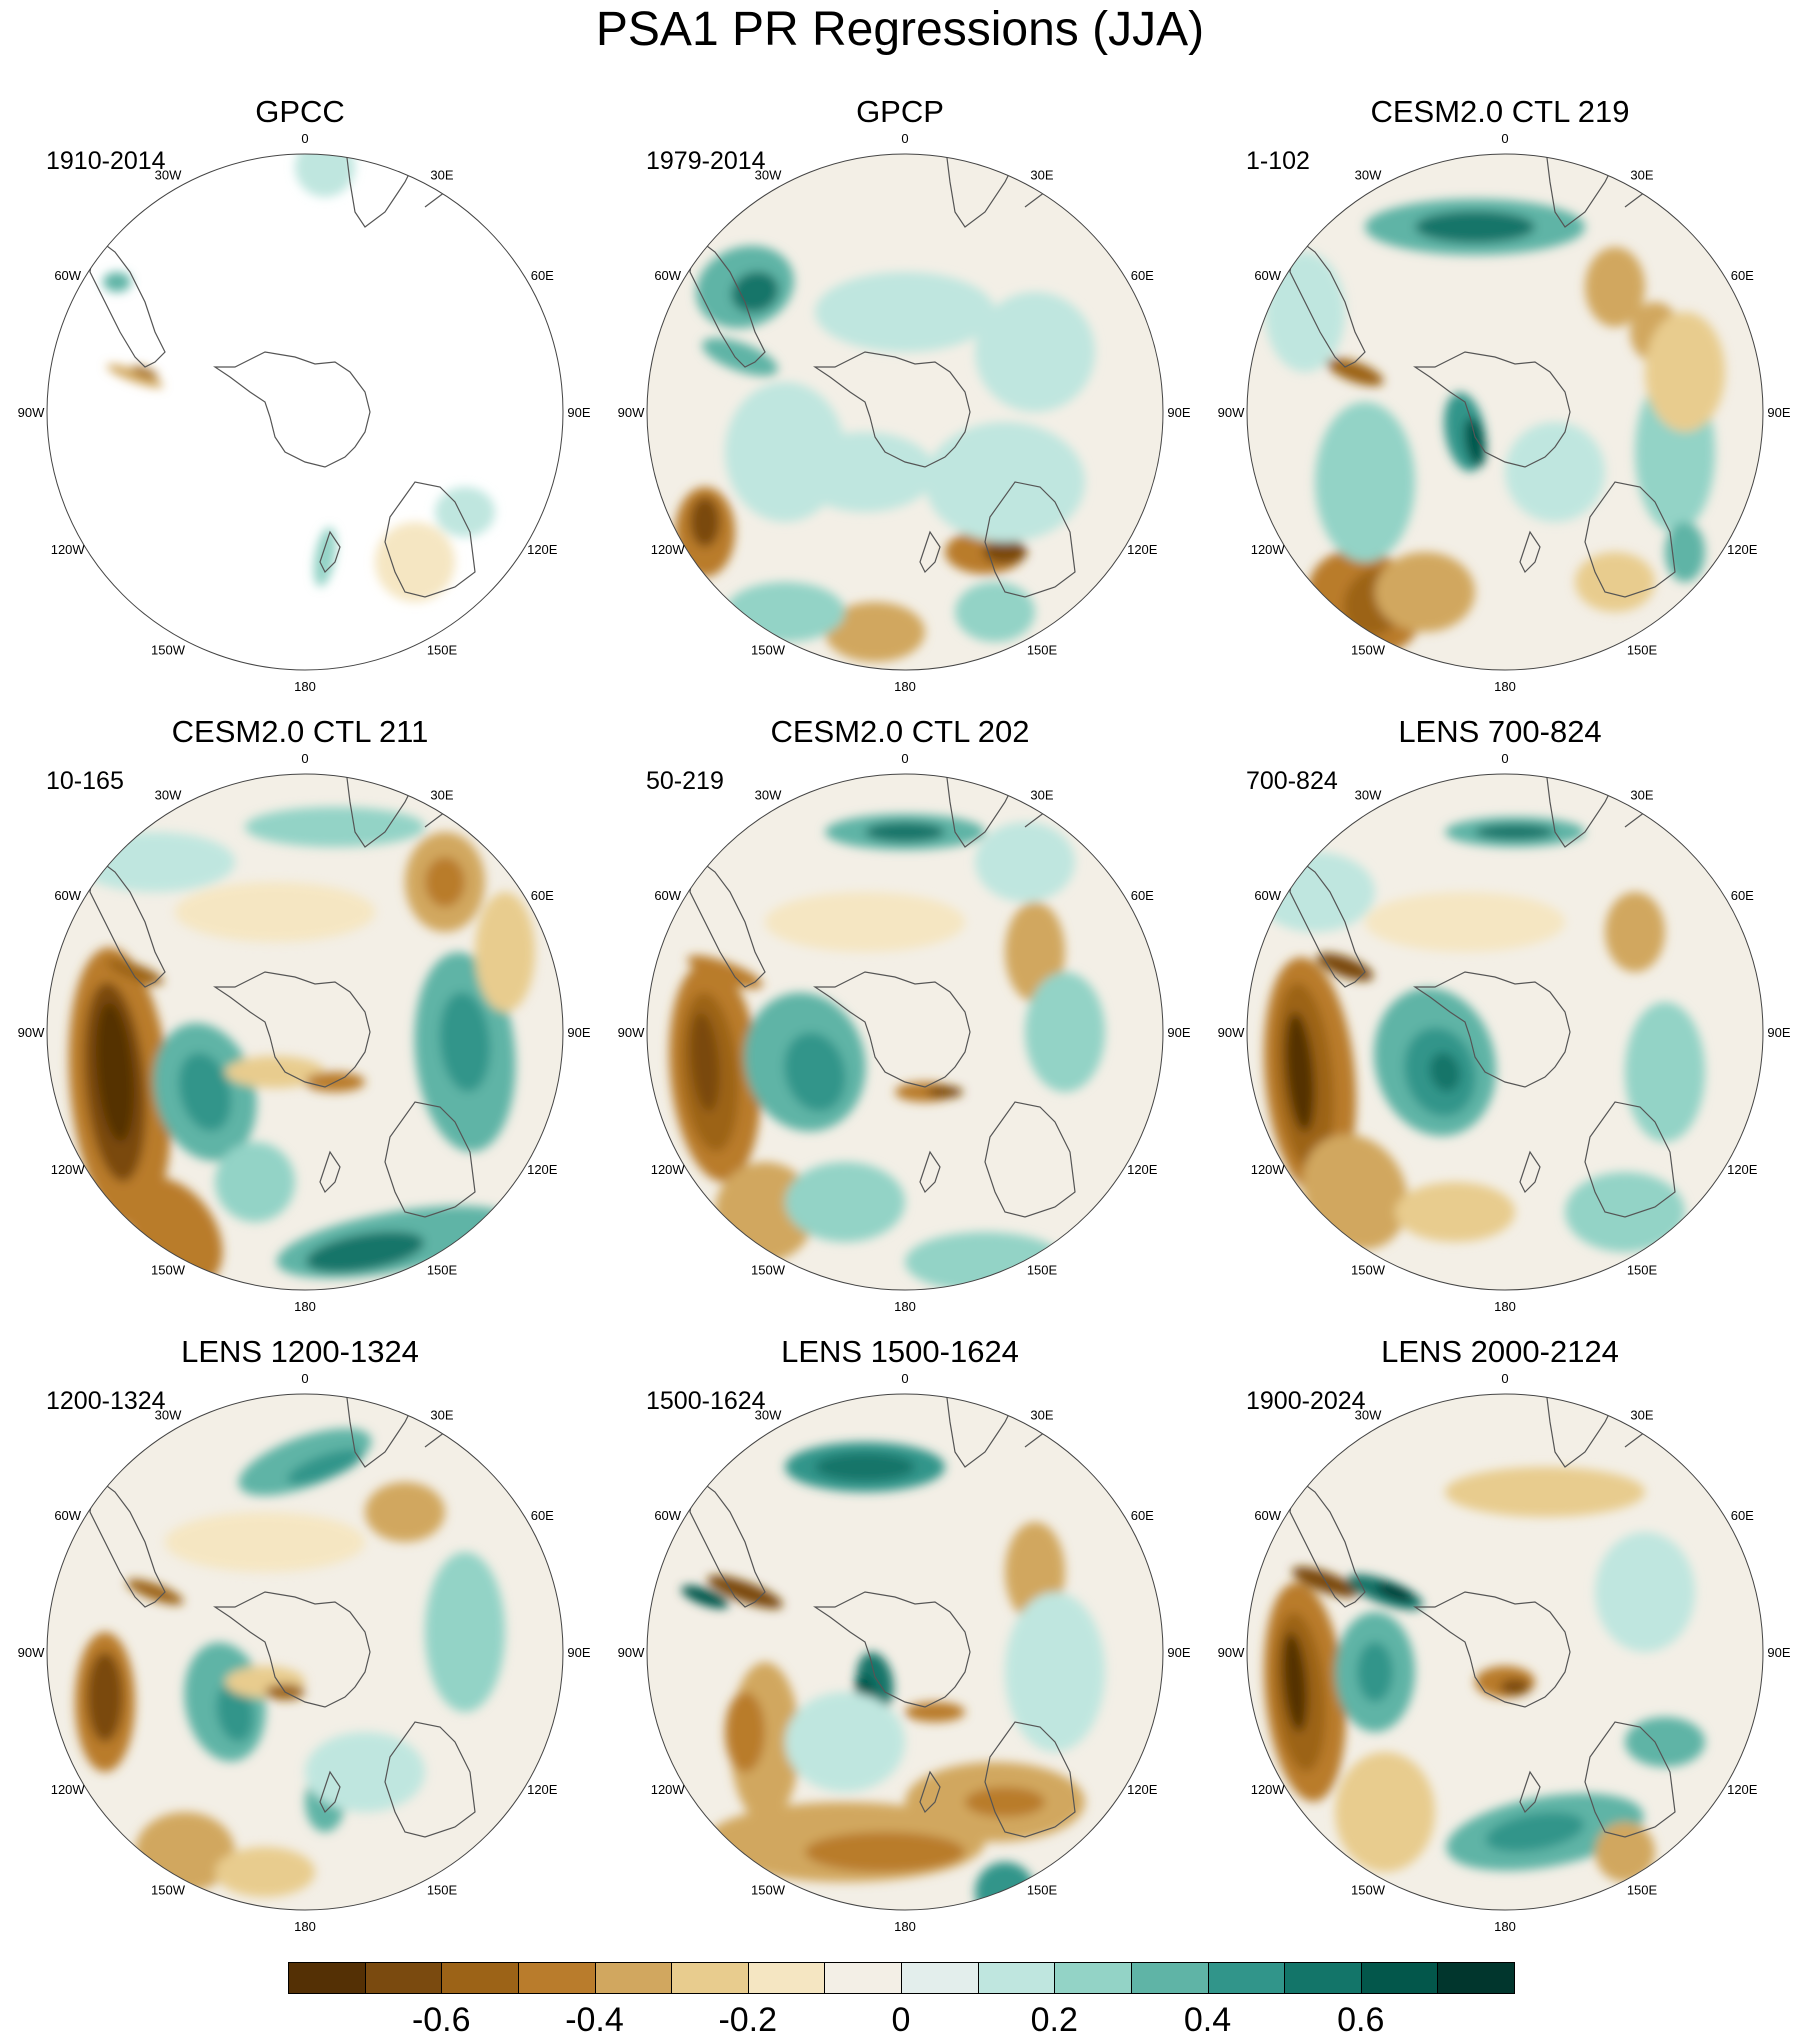 This screenshot has width=1800, height=2042. I want to click on panel-period-label: 1900-2024, so click(1306, 1401).